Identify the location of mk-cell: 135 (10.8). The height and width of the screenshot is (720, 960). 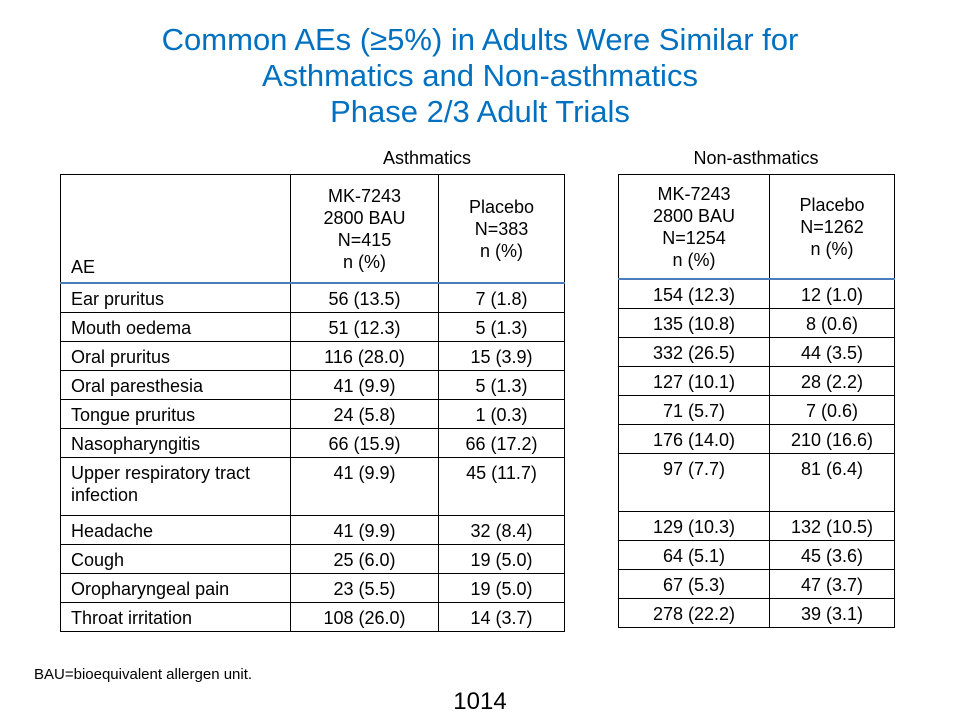
(694, 322).